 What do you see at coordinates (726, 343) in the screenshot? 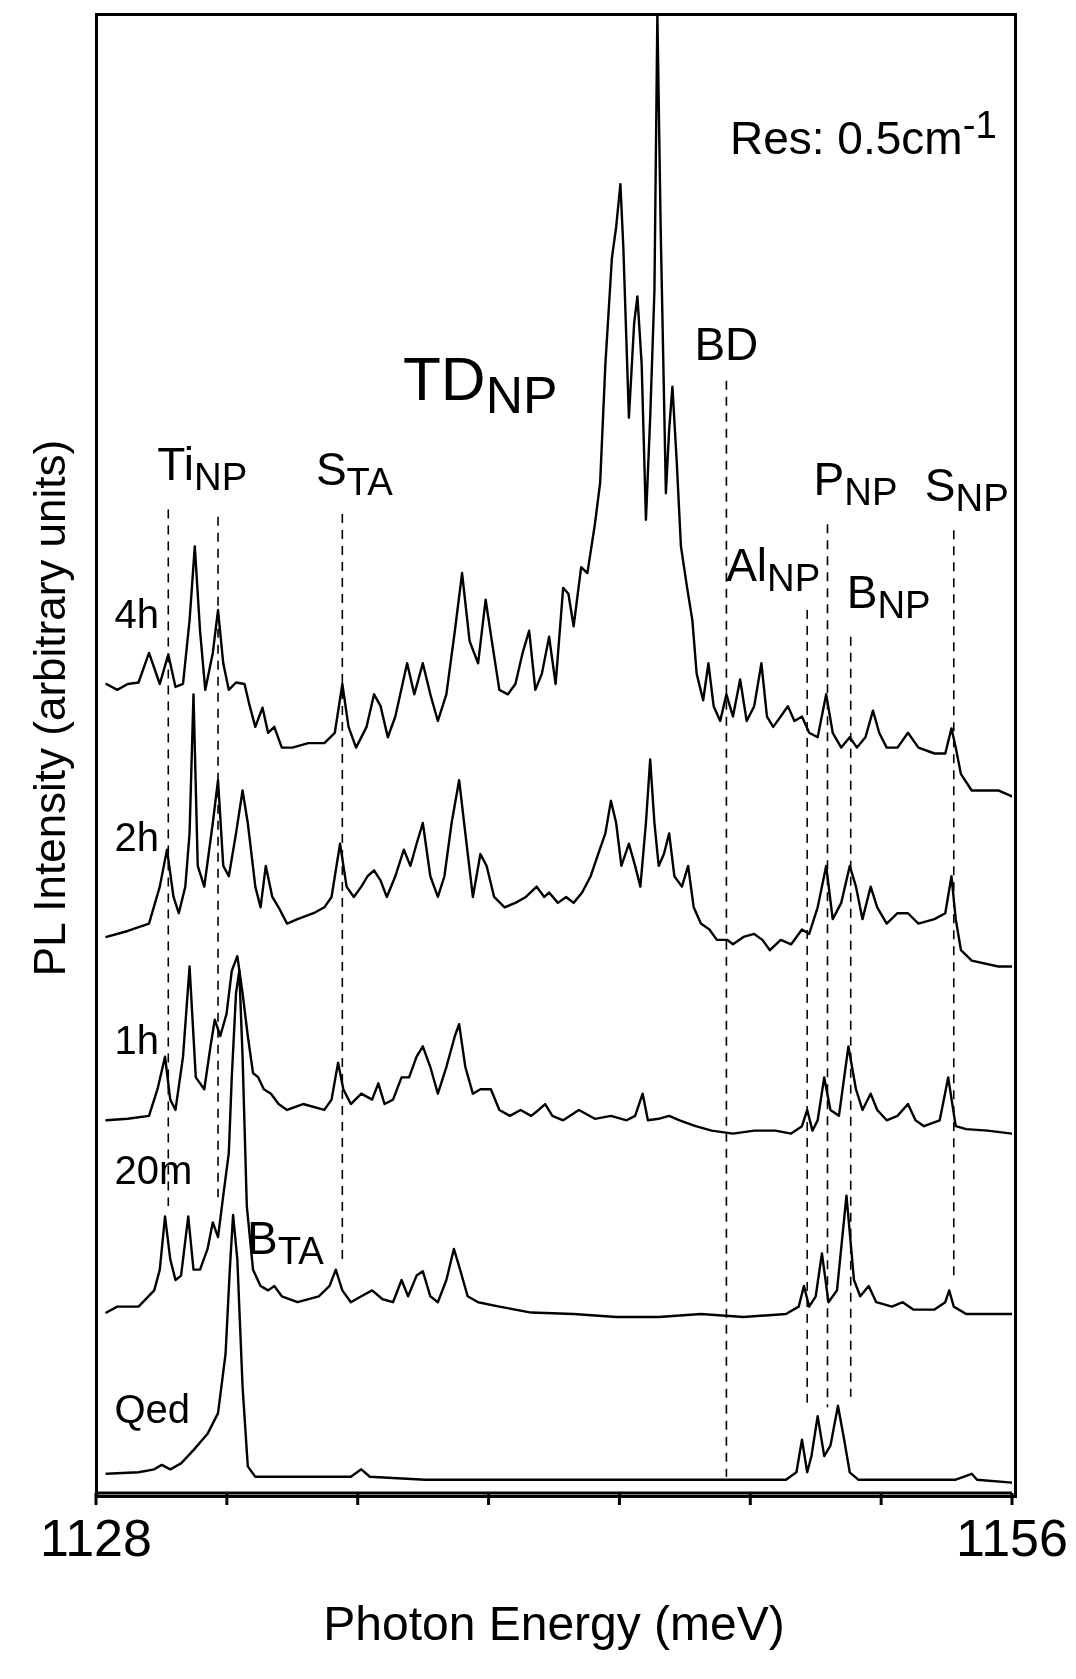
I see `ref-line-label: BD` at bounding box center [726, 343].